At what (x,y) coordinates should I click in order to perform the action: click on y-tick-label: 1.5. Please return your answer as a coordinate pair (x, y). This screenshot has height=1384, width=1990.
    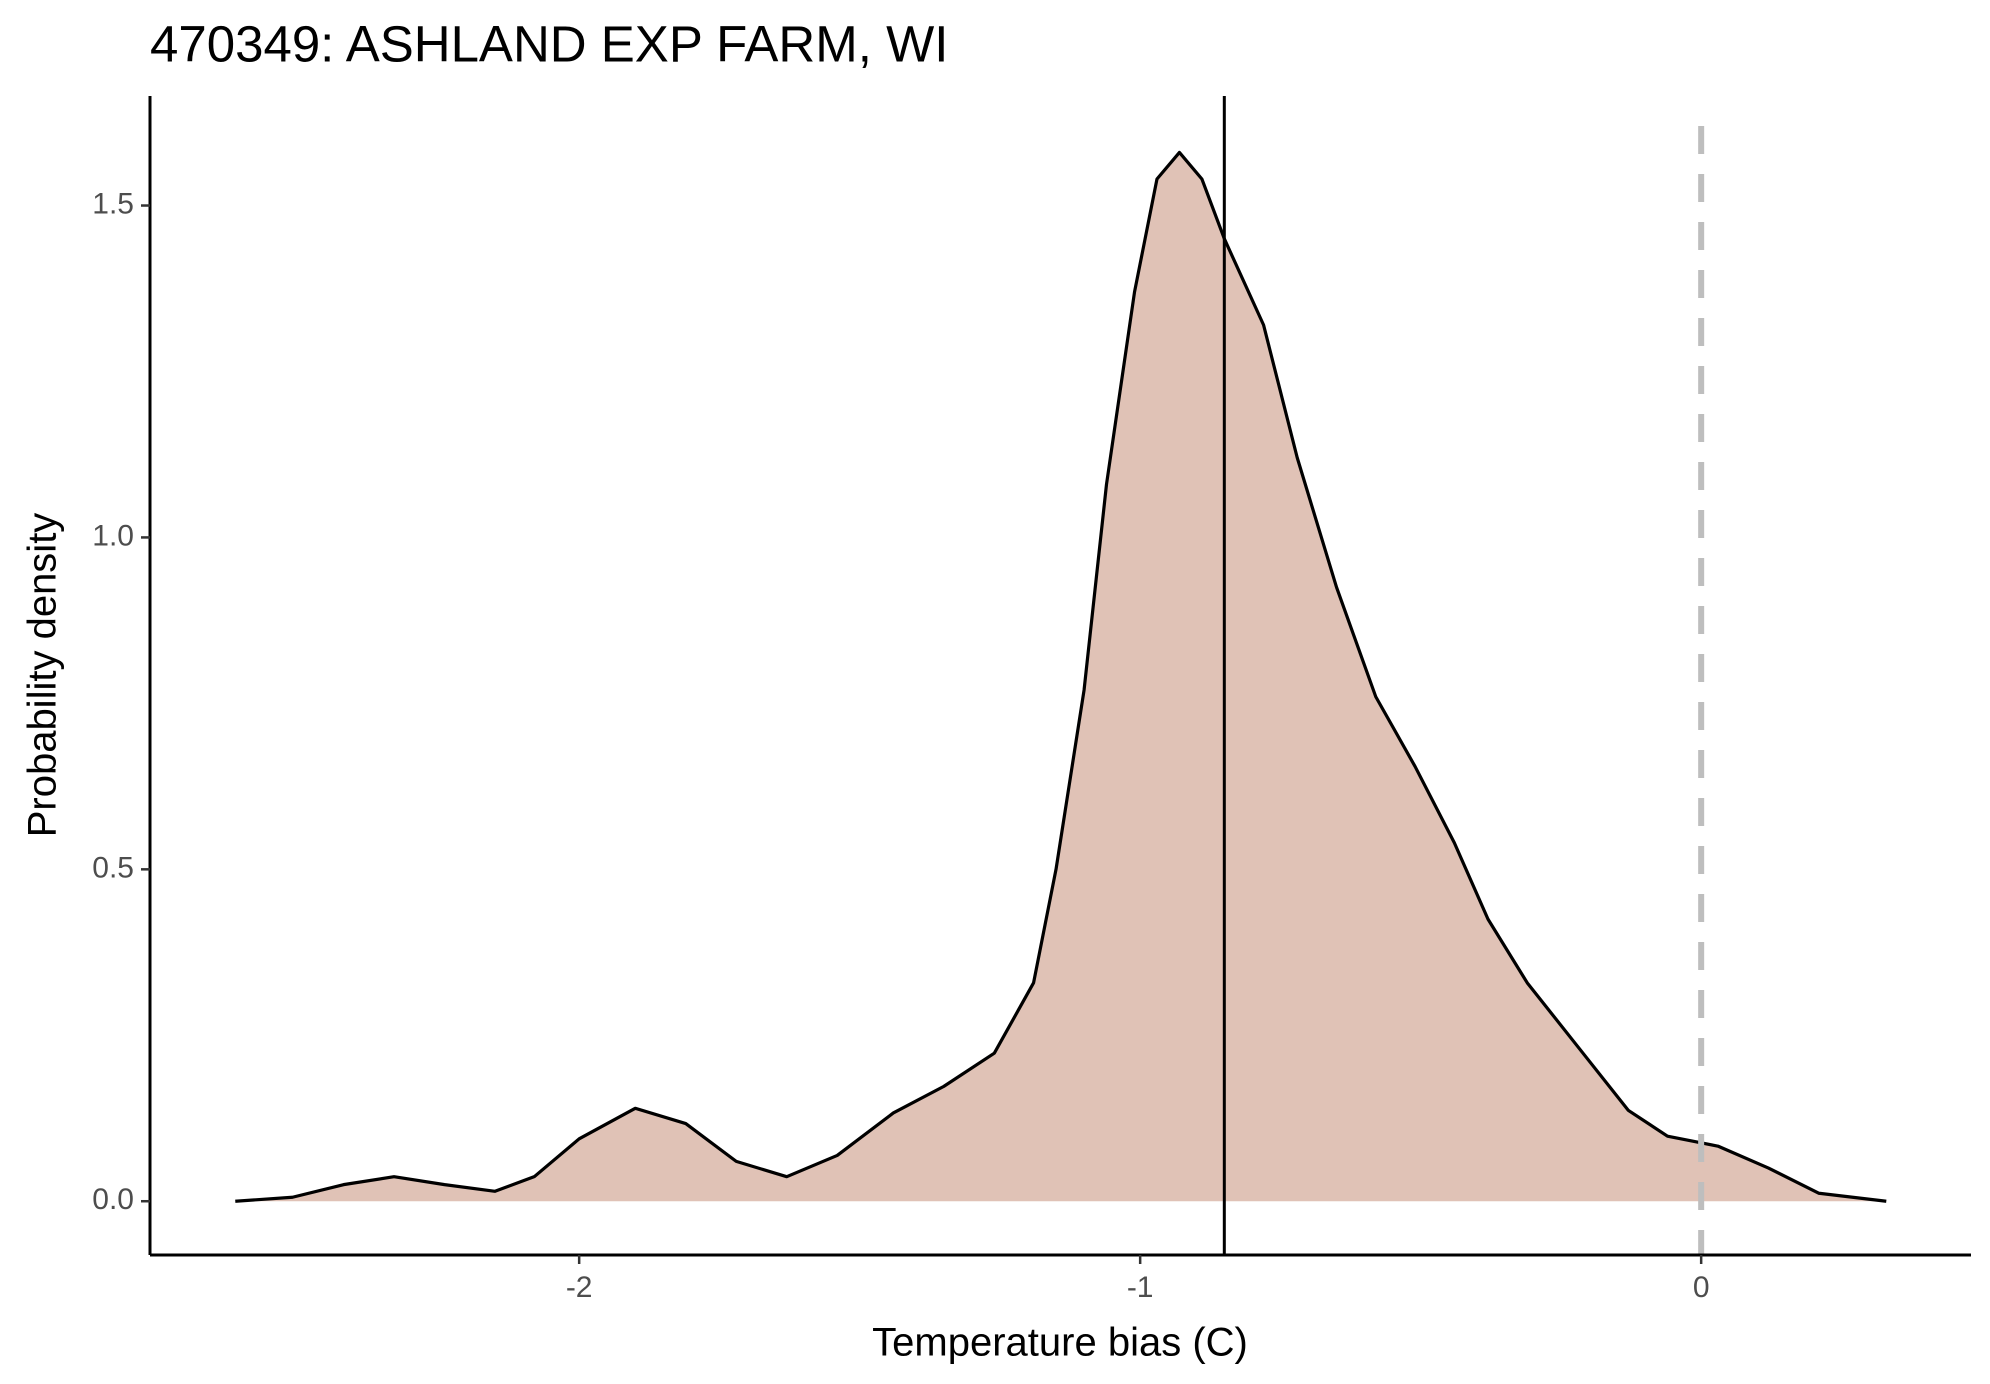
    Looking at the image, I should click on (113, 203).